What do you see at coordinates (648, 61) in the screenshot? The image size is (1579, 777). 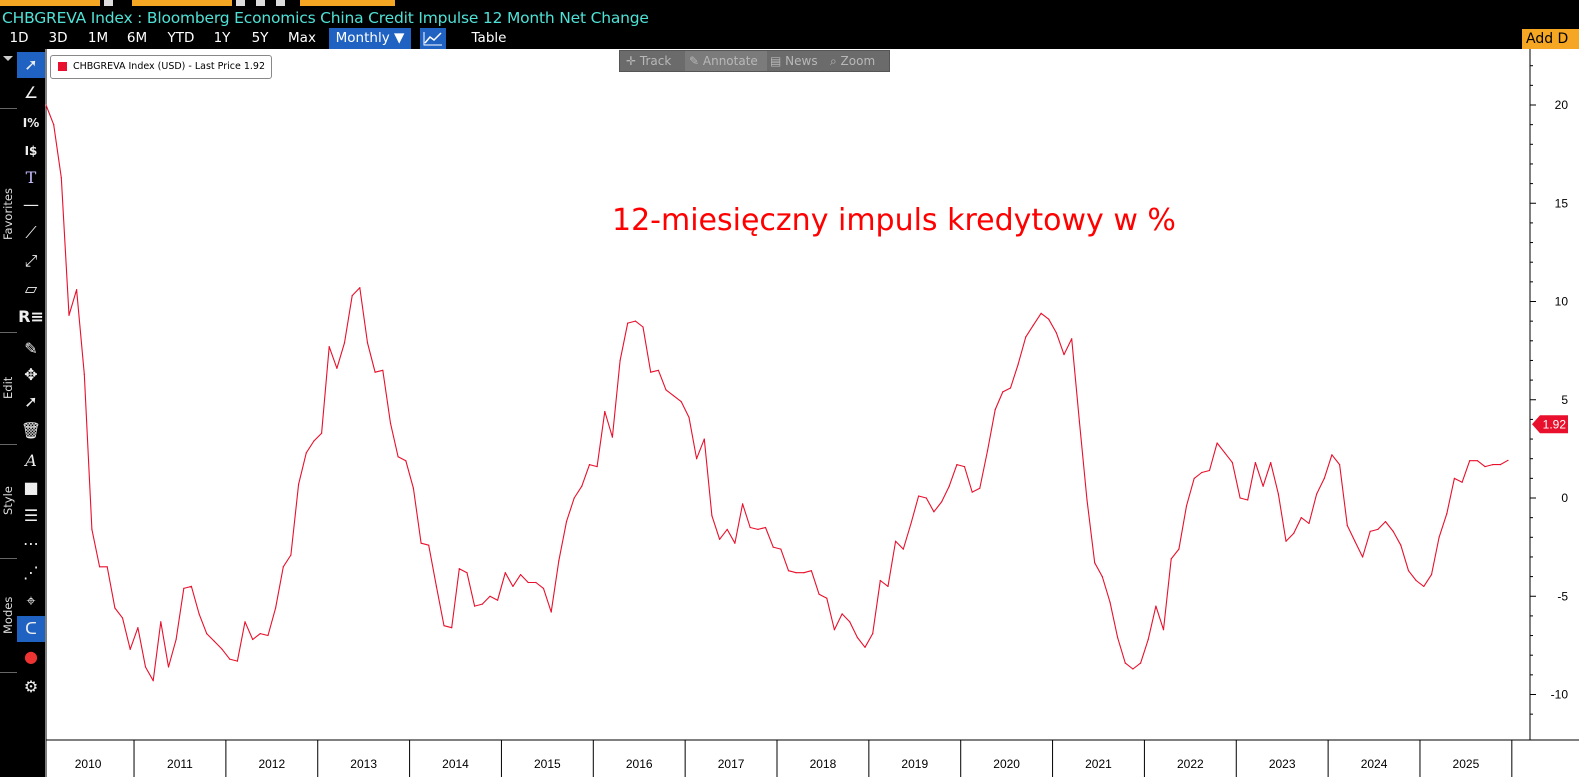 I see `track-tool: ✛ Track` at bounding box center [648, 61].